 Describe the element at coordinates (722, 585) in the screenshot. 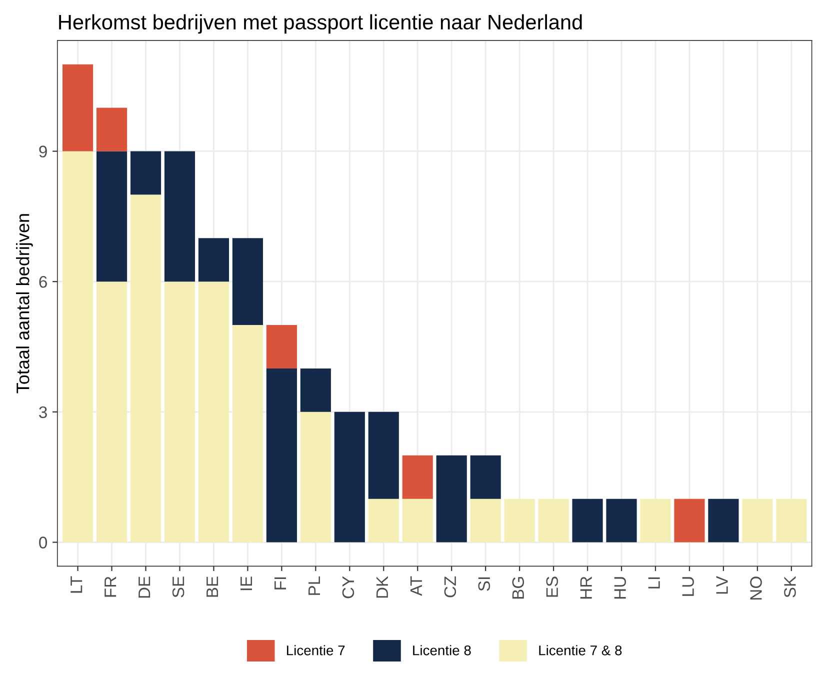

I see `x-tick-label: LV` at that location.